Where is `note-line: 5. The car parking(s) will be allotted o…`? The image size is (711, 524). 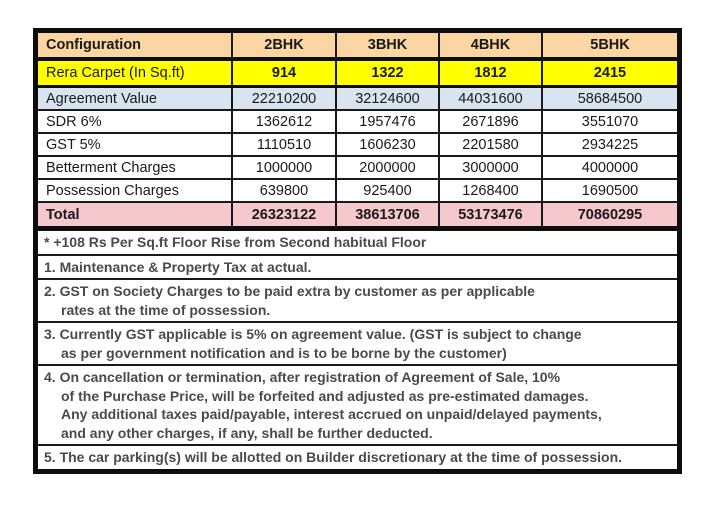
note-line: 5. The car parking(s) will be allotted o… is located at coordinates (333, 457).